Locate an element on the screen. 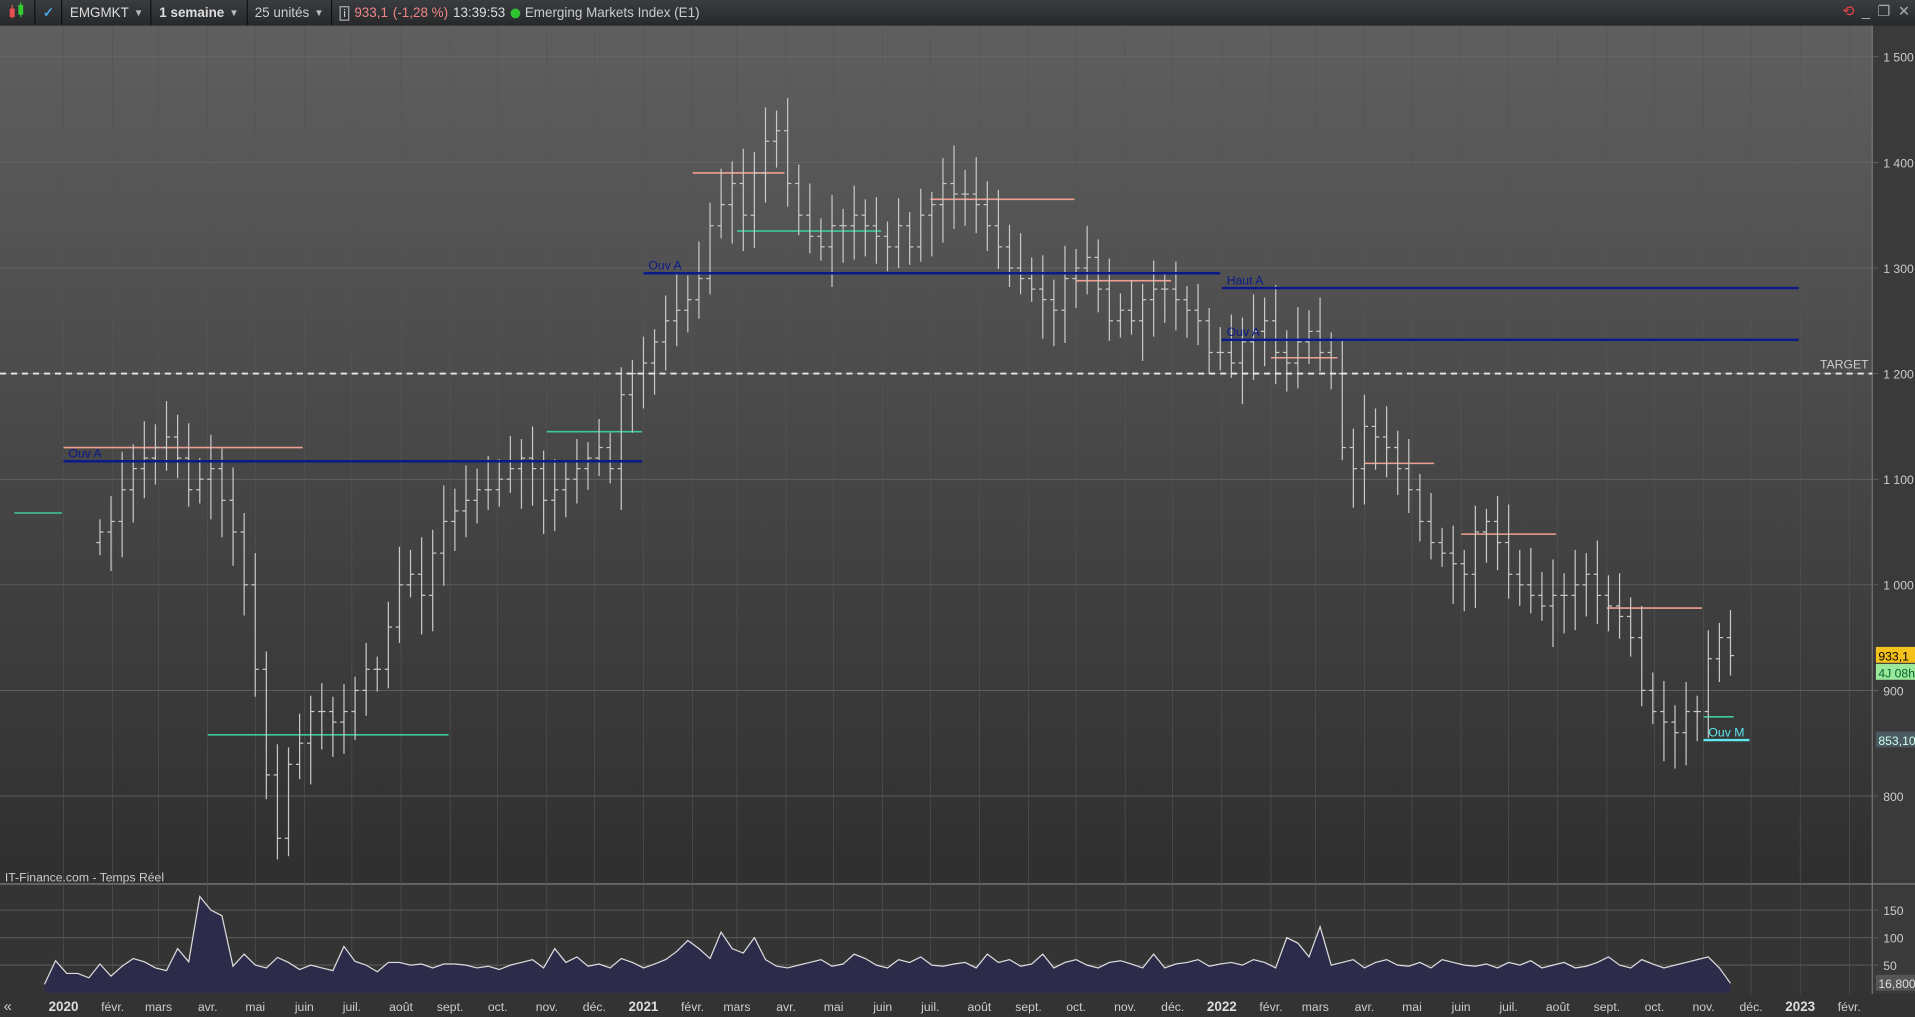 The height and width of the screenshot is (1017, 1915). countdown-badge-bg is located at coordinates (1895, 671).